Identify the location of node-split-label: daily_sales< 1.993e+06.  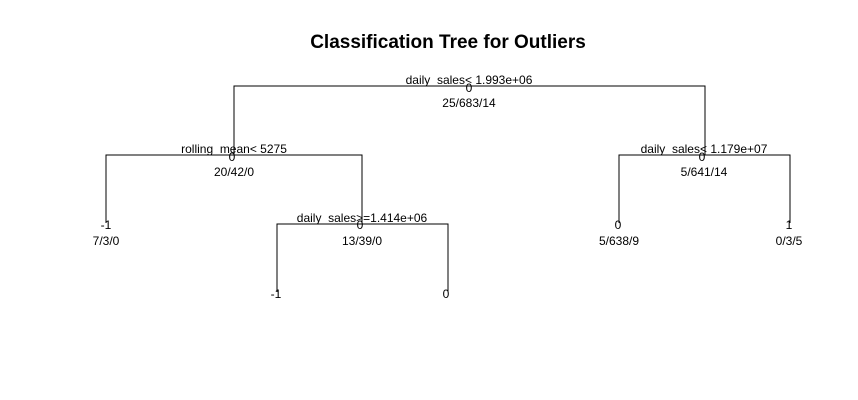
(469, 80).